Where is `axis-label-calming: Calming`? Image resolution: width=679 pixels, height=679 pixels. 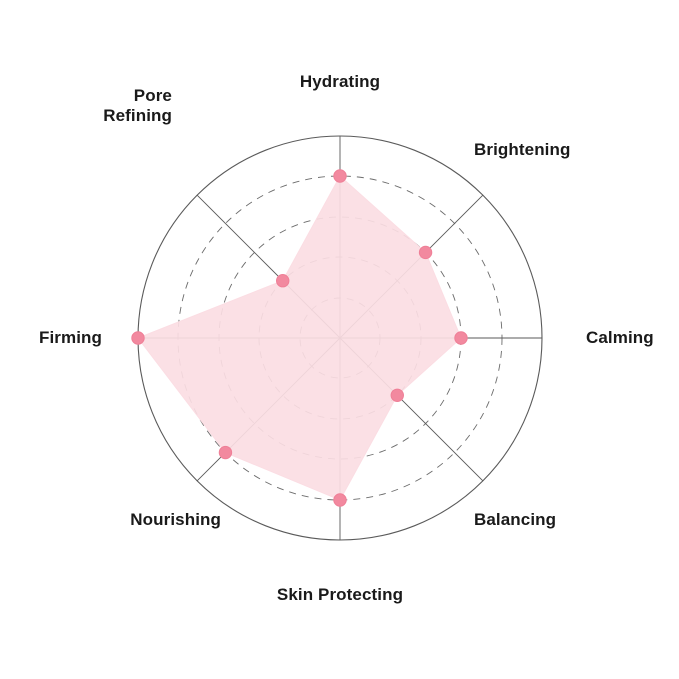 axis-label-calming: Calming is located at coordinates (620, 337).